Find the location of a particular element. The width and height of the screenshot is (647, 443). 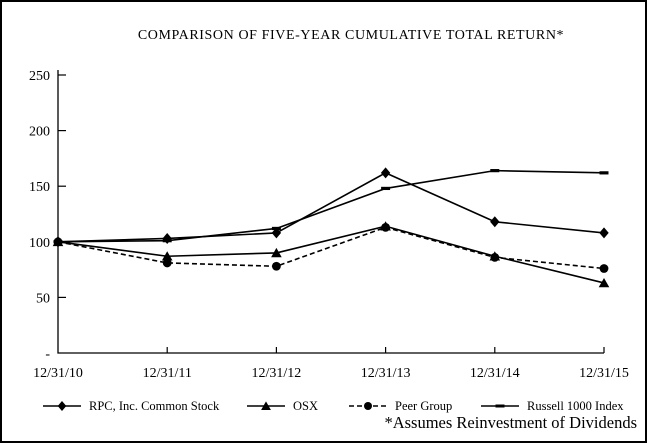

legend-item: Peer Group is located at coordinates (400, 406).